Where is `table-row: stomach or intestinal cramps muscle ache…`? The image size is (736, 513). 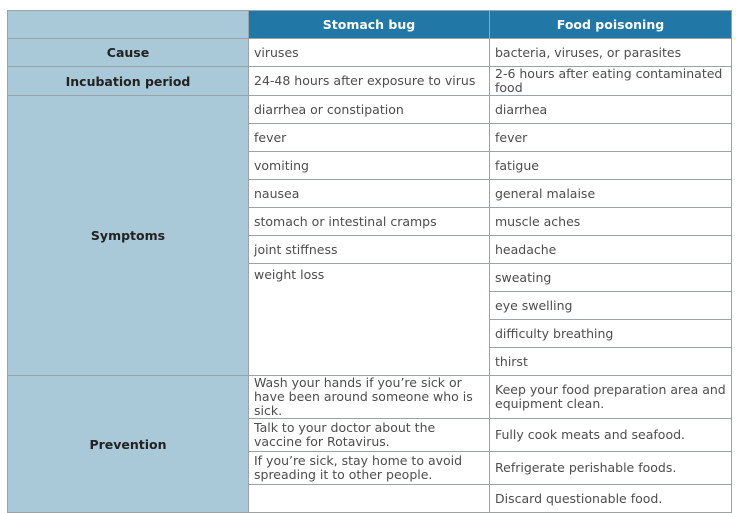
table-row: stomach or intestinal cramps muscle ache… is located at coordinates (370, 221).